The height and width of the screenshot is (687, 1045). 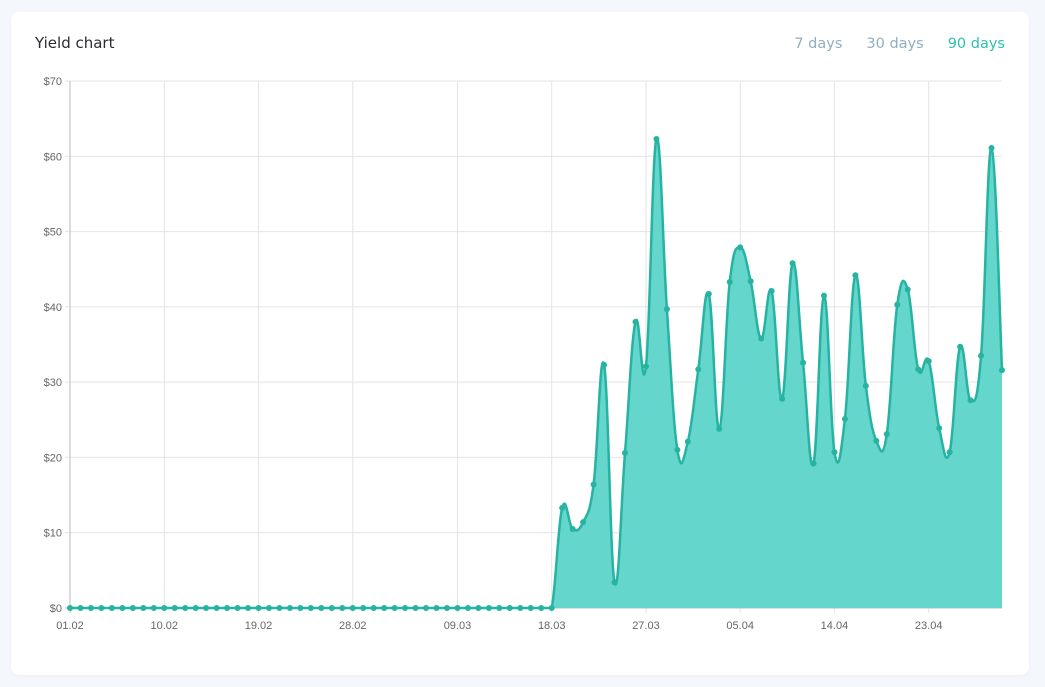 What do you see at coordinates (70, 626) in the screenshot?
I see `x-tick-label: 01.02` at bounding box center [70, 626].